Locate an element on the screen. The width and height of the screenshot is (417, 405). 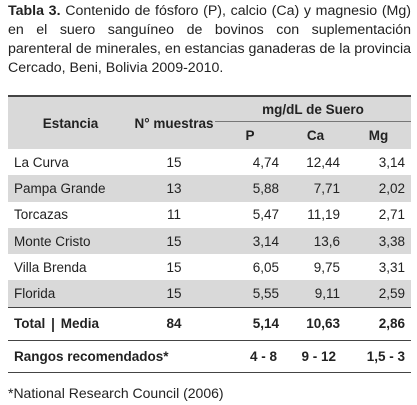
table-row: Florida 15 5,55 9,11 2,59 is located at coordinates (209, 294).